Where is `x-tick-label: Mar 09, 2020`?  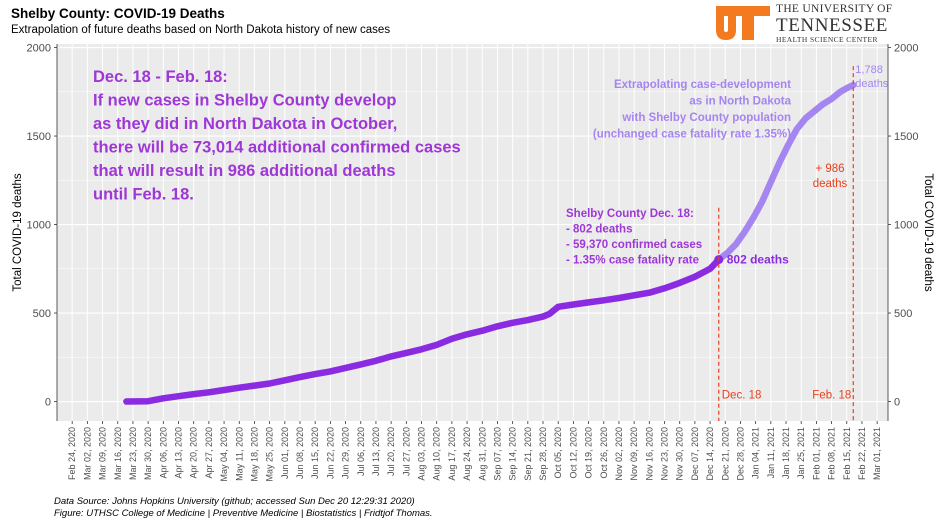
x-tick-label: Mar 09, 2020 is located at coordinates (103, 453).